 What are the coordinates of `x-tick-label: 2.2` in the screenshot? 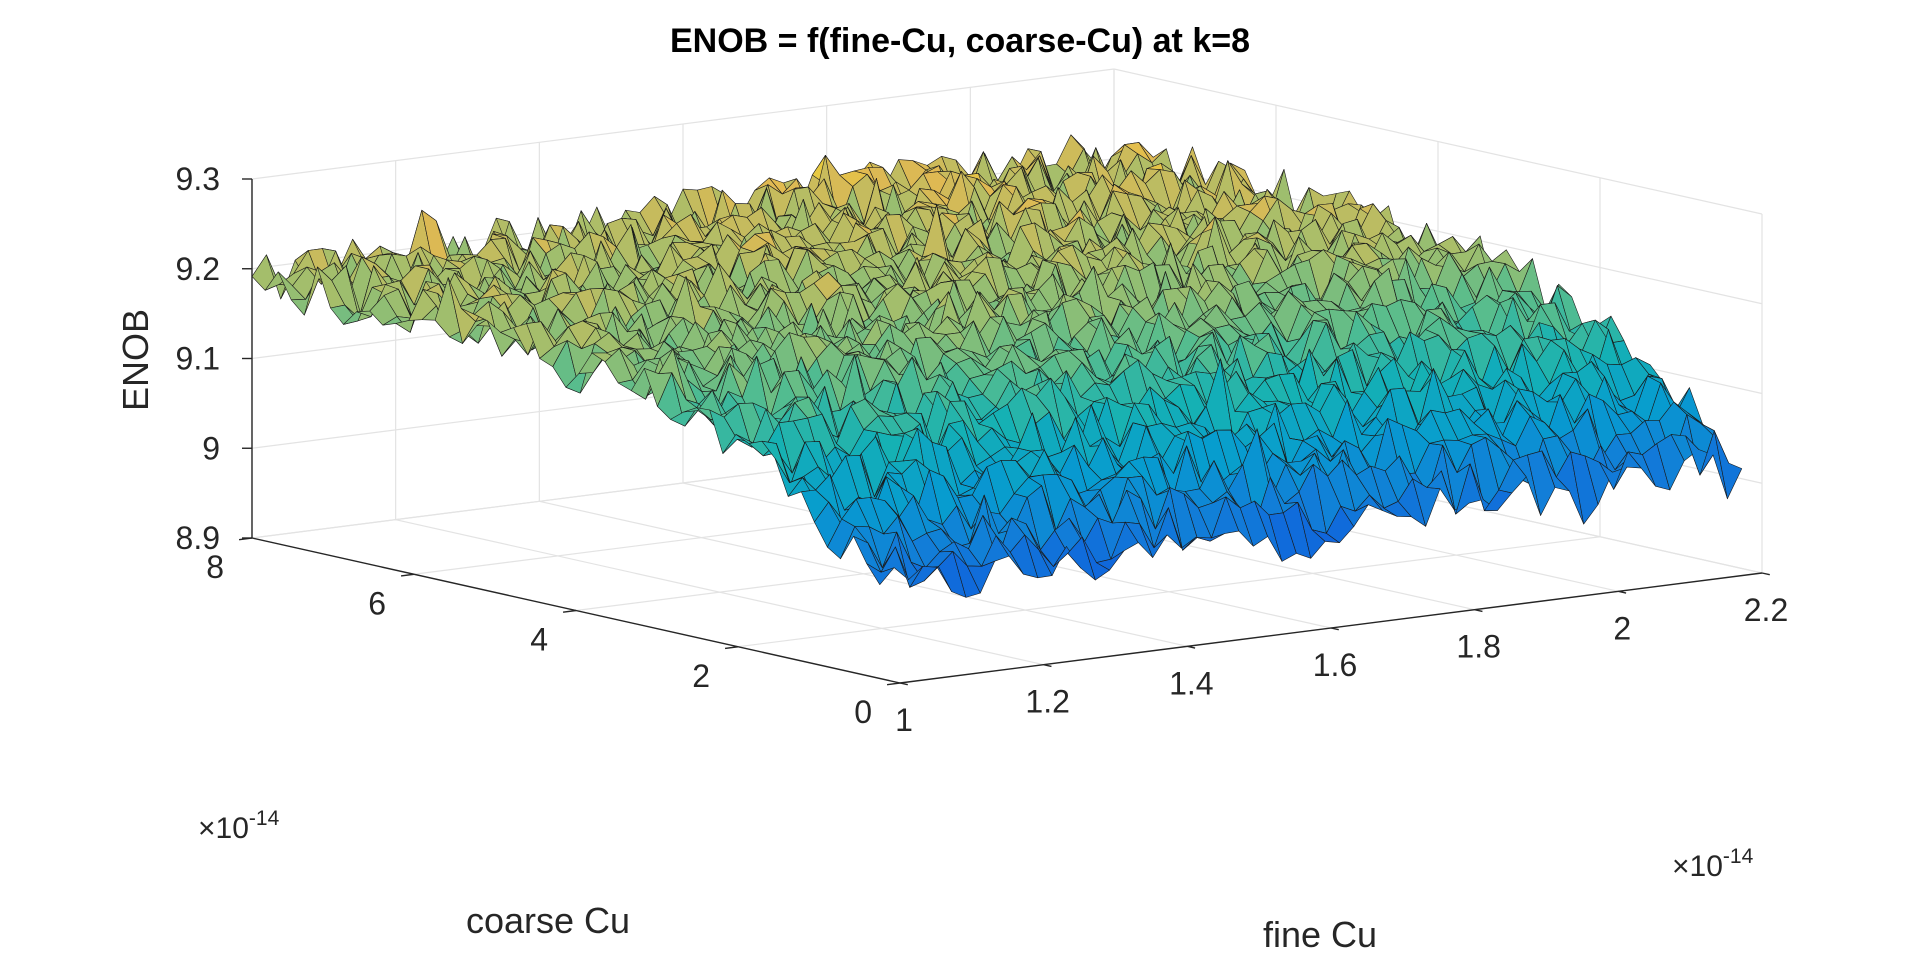 It's located at (1766, 610).